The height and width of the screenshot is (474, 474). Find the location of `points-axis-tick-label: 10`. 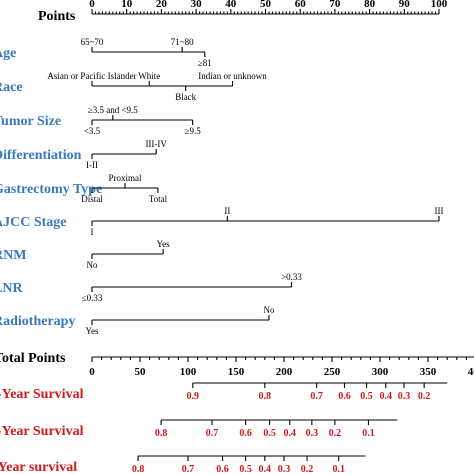

points-axis-tick-label: 10 is located at coordinates (127, 5).